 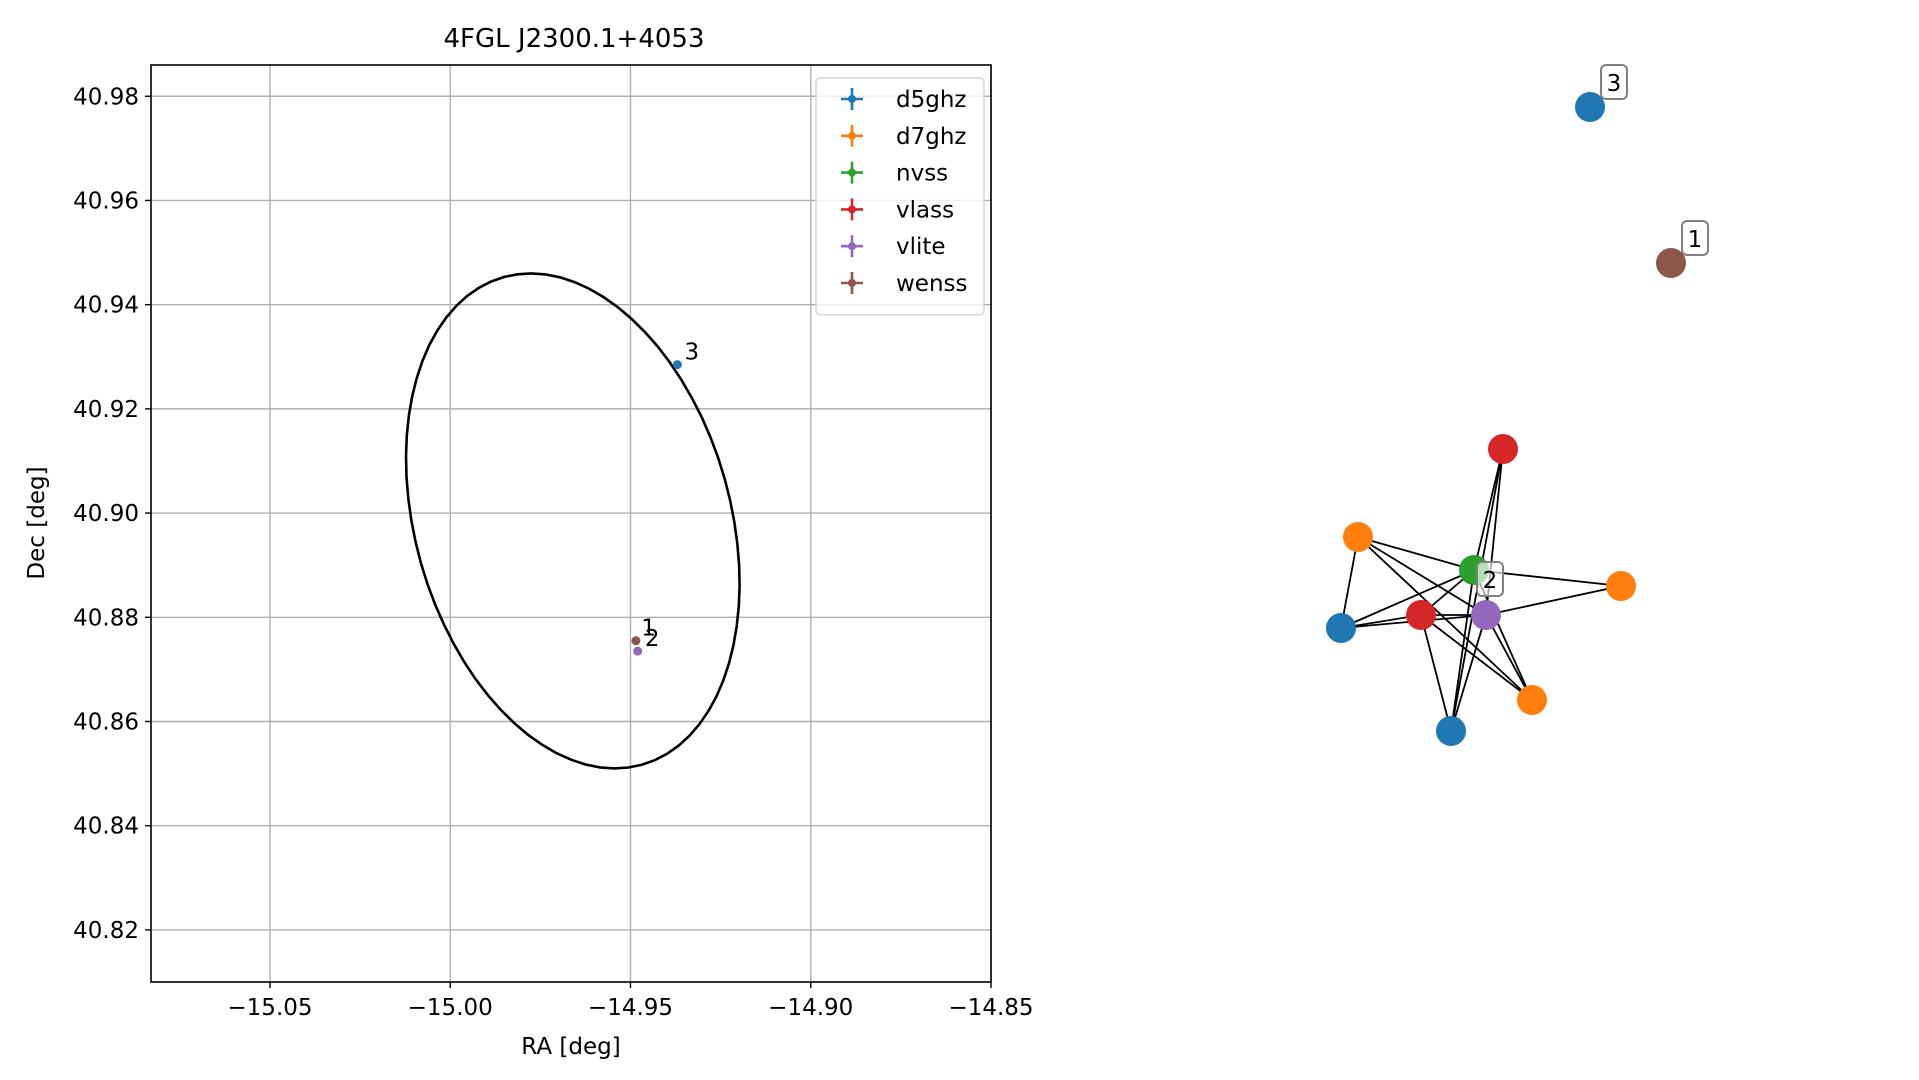 What do you see at coordinates (636, 641) in the screenshot?
I see `point-wenss` at bounding box center [636, 641].